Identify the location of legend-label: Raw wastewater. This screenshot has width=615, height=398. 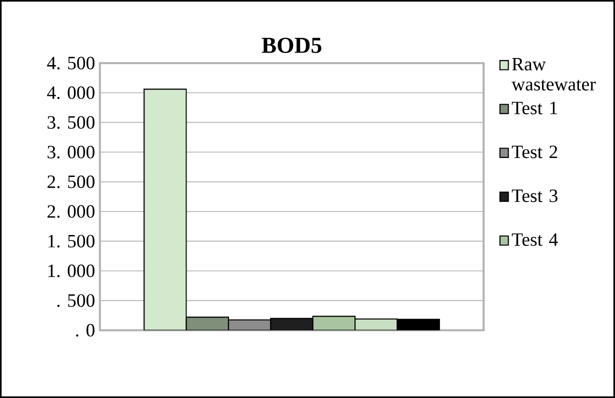
(554, 74).